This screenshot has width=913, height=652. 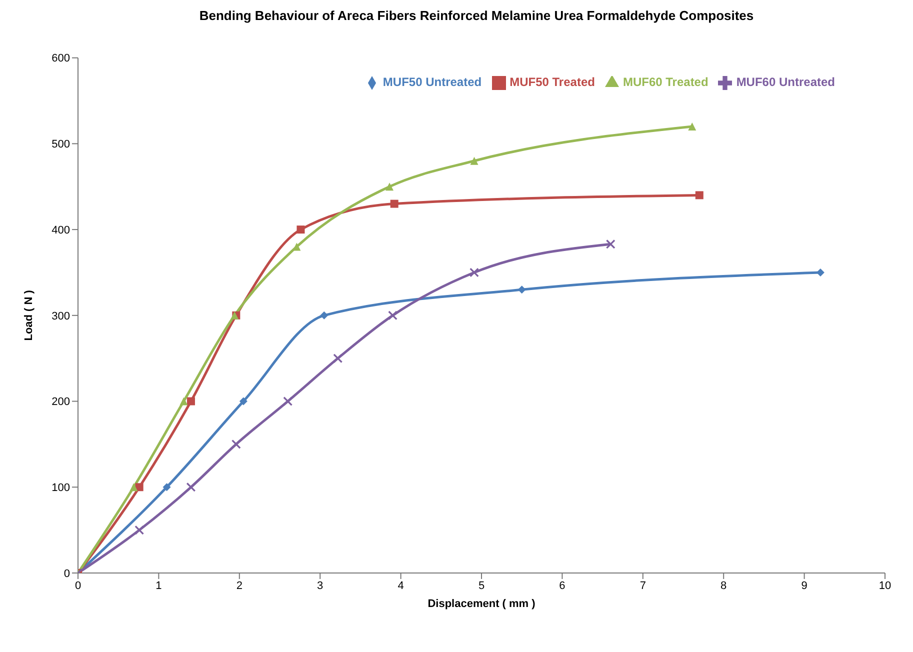 I want to click on y-axis-title: Load ( N ), so click(x=28, y=315).